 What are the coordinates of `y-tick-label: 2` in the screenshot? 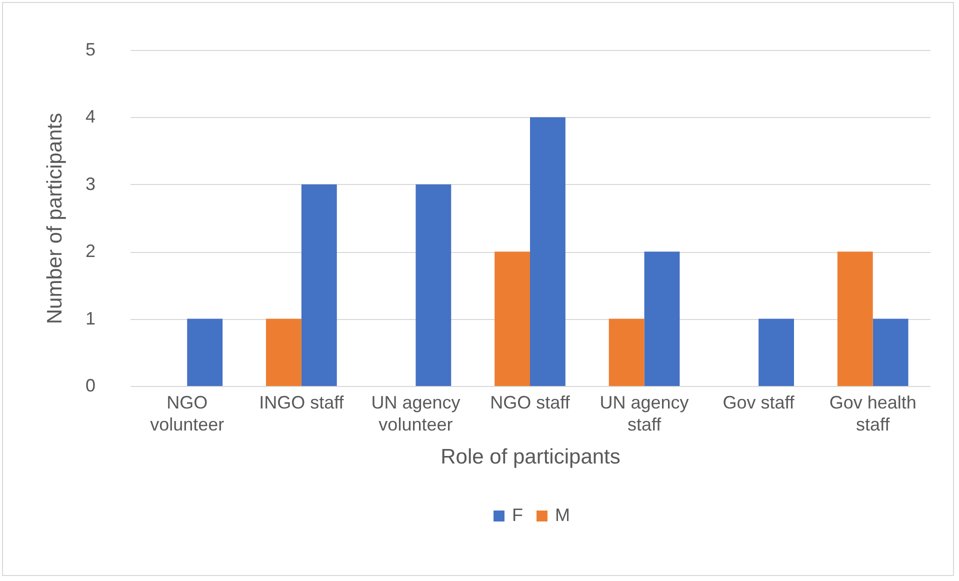 It's located at (90, 251).